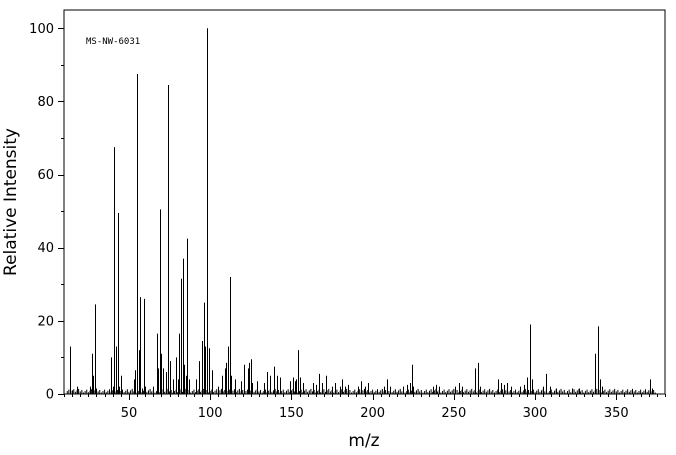 The width and height of the screenshot is (676, 455). I want to click on y-tick-label: 0, so click(50, 395).